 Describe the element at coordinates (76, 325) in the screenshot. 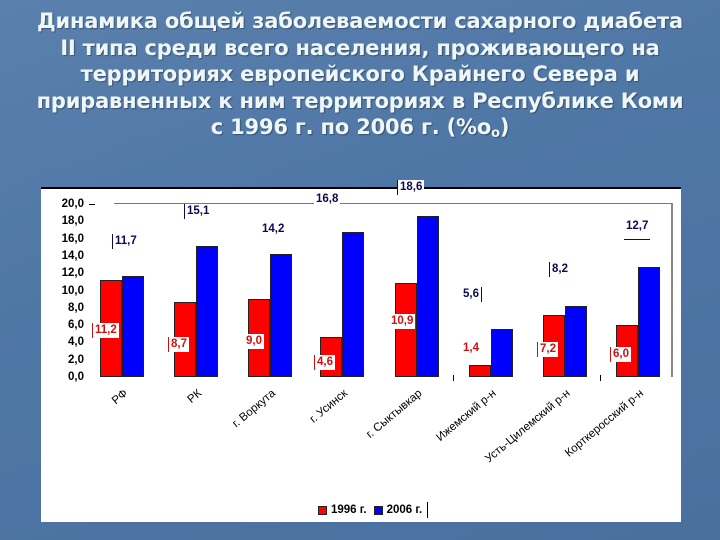

I see `y-tick-label: 6,0` at that location.